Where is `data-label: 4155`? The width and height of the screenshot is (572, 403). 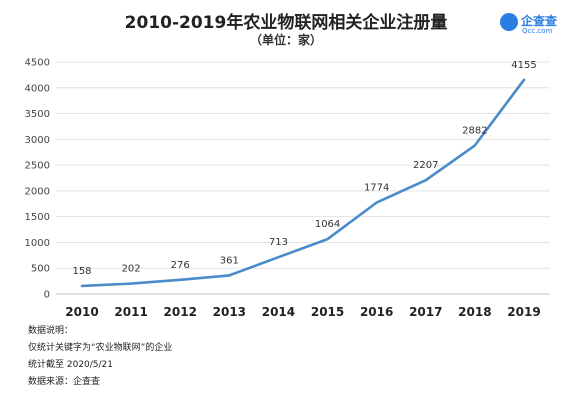 data-label: 4155 is located at coordinates (523, 65).